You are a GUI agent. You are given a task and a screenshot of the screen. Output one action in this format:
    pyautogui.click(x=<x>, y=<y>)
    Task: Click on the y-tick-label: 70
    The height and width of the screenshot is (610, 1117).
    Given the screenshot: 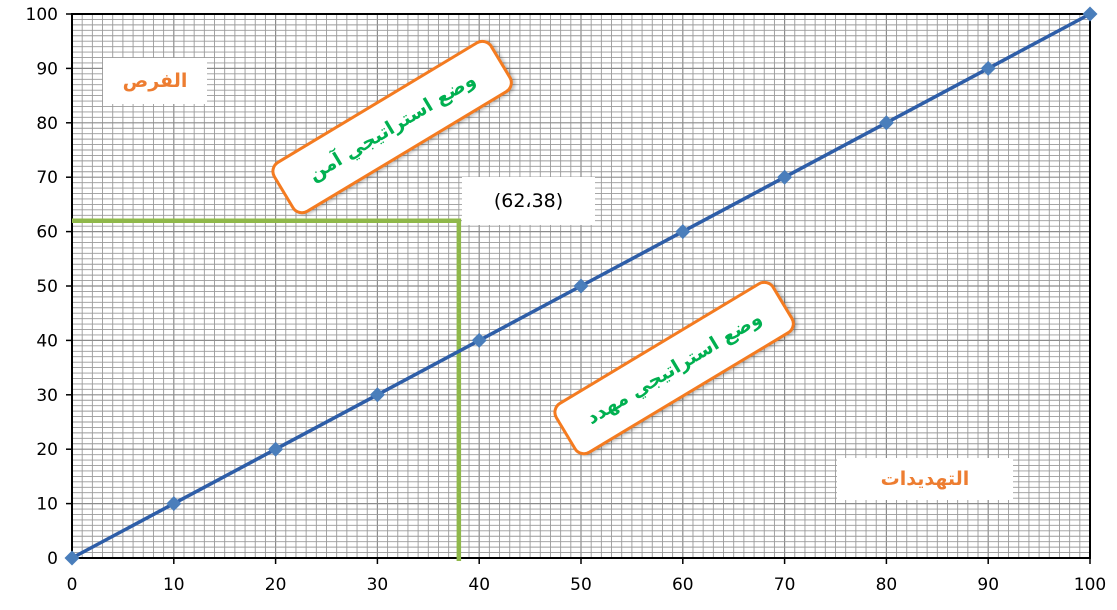 What is the action you would take?
    pyautogui.click(x=47, y=178)
    